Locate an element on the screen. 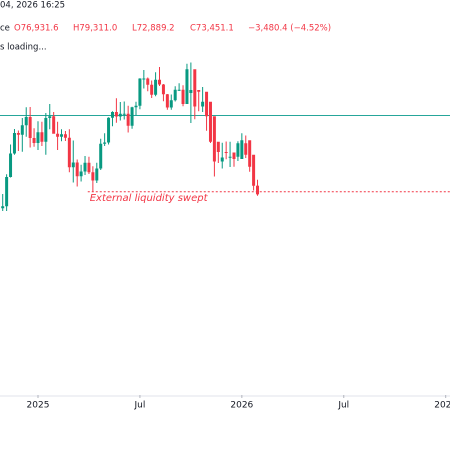 The height and width of the screenshot is (450, 450). x-tick-label: 2025 is located at coordinates (38, 406).